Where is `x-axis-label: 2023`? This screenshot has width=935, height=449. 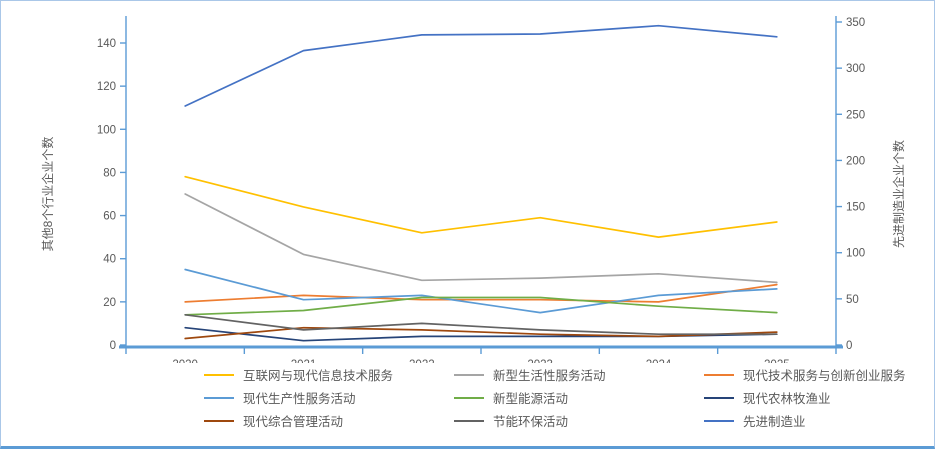
x-axis-label: 2023 is located at coordinates (540, 361).